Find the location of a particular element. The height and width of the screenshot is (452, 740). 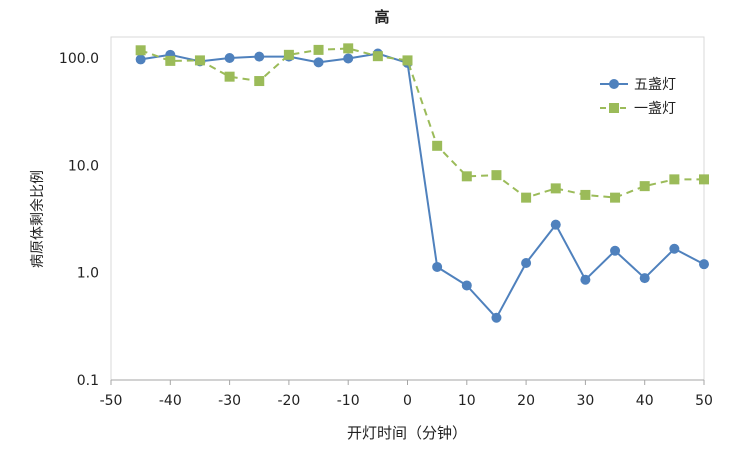

chart-title: 高 is located at coordinates (381, 17).